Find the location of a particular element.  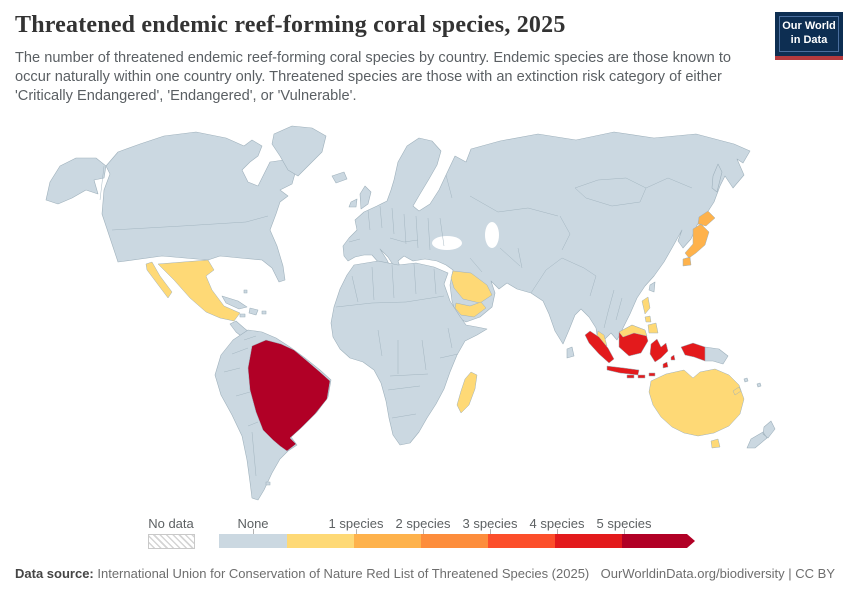

legend-no-data-label: No data is located at coordinates (171, 523).